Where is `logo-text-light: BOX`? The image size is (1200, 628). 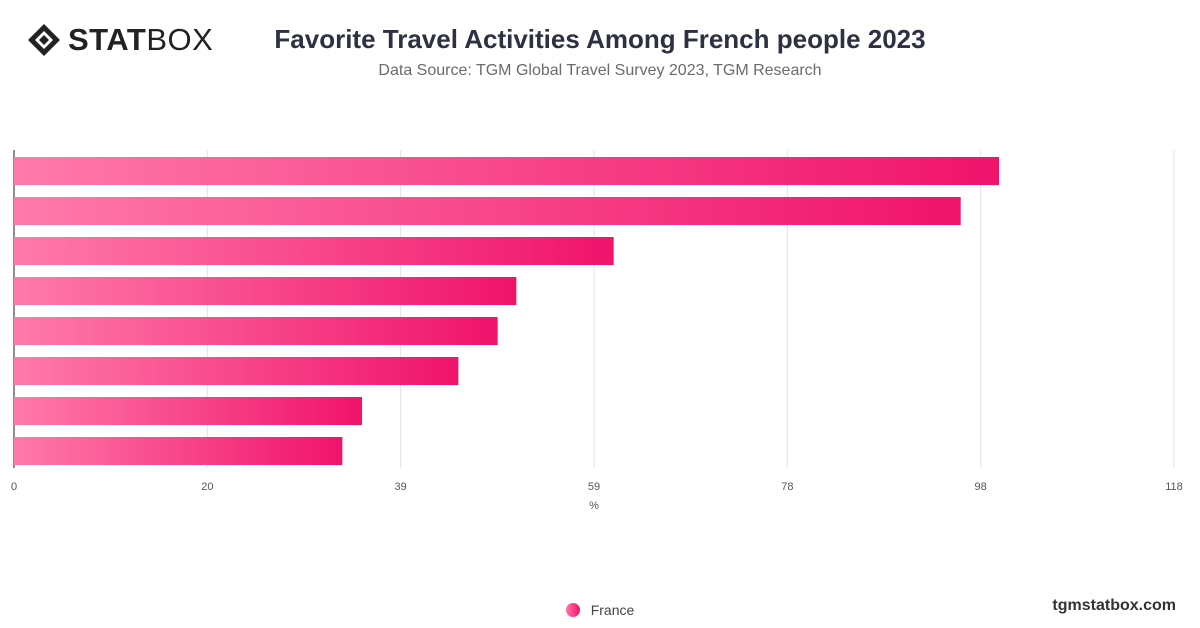 logo-text-light: BOX is located at coordinates (180, 39).